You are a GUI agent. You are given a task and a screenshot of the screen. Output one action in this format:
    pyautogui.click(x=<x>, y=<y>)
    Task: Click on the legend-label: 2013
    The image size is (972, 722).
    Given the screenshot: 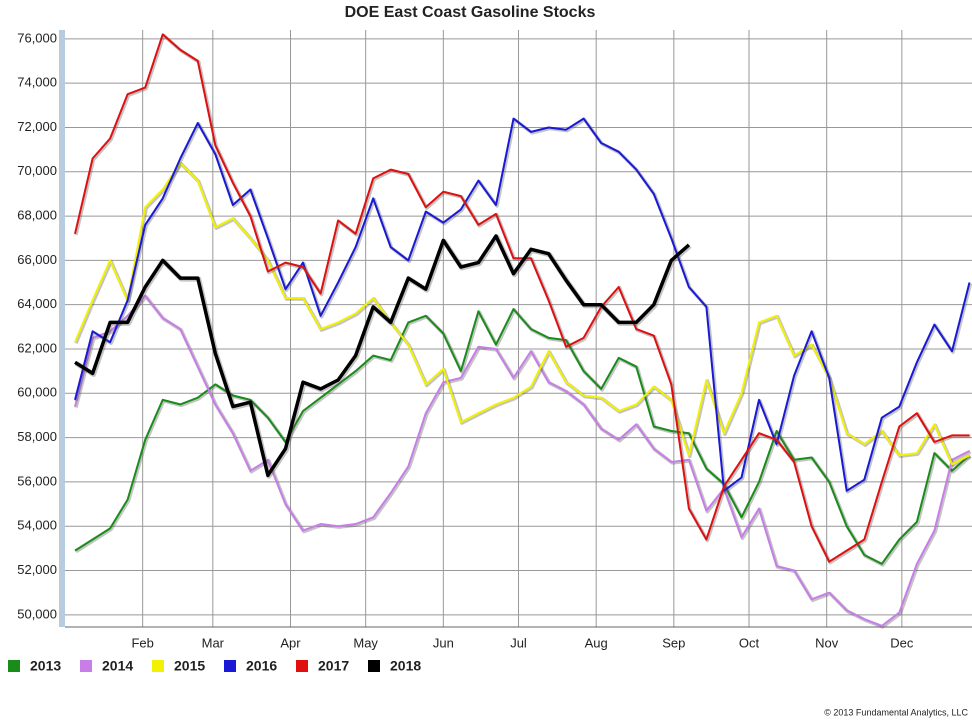 What is the action you would take?
    pyautogui.click(x=45, y=666)
    